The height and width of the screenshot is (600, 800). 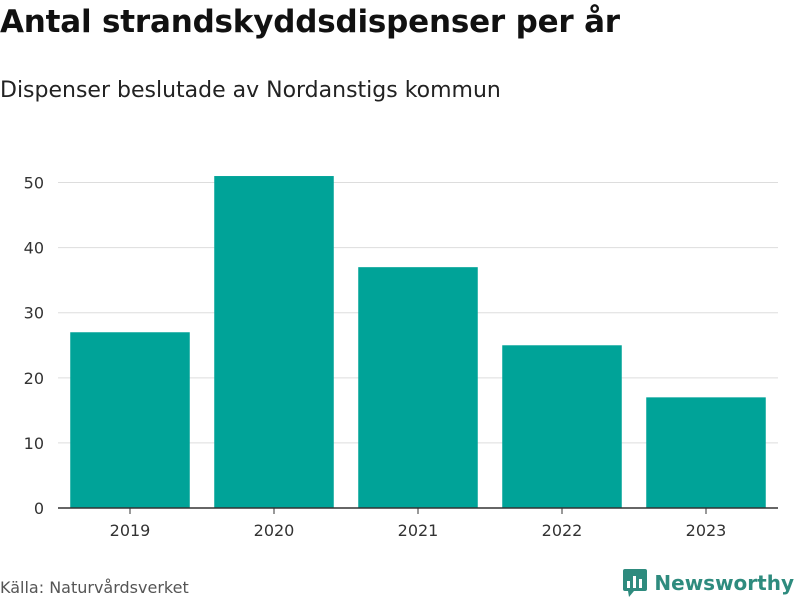 I want to click on y-tick-label: 50, so click(x=34, y=183).